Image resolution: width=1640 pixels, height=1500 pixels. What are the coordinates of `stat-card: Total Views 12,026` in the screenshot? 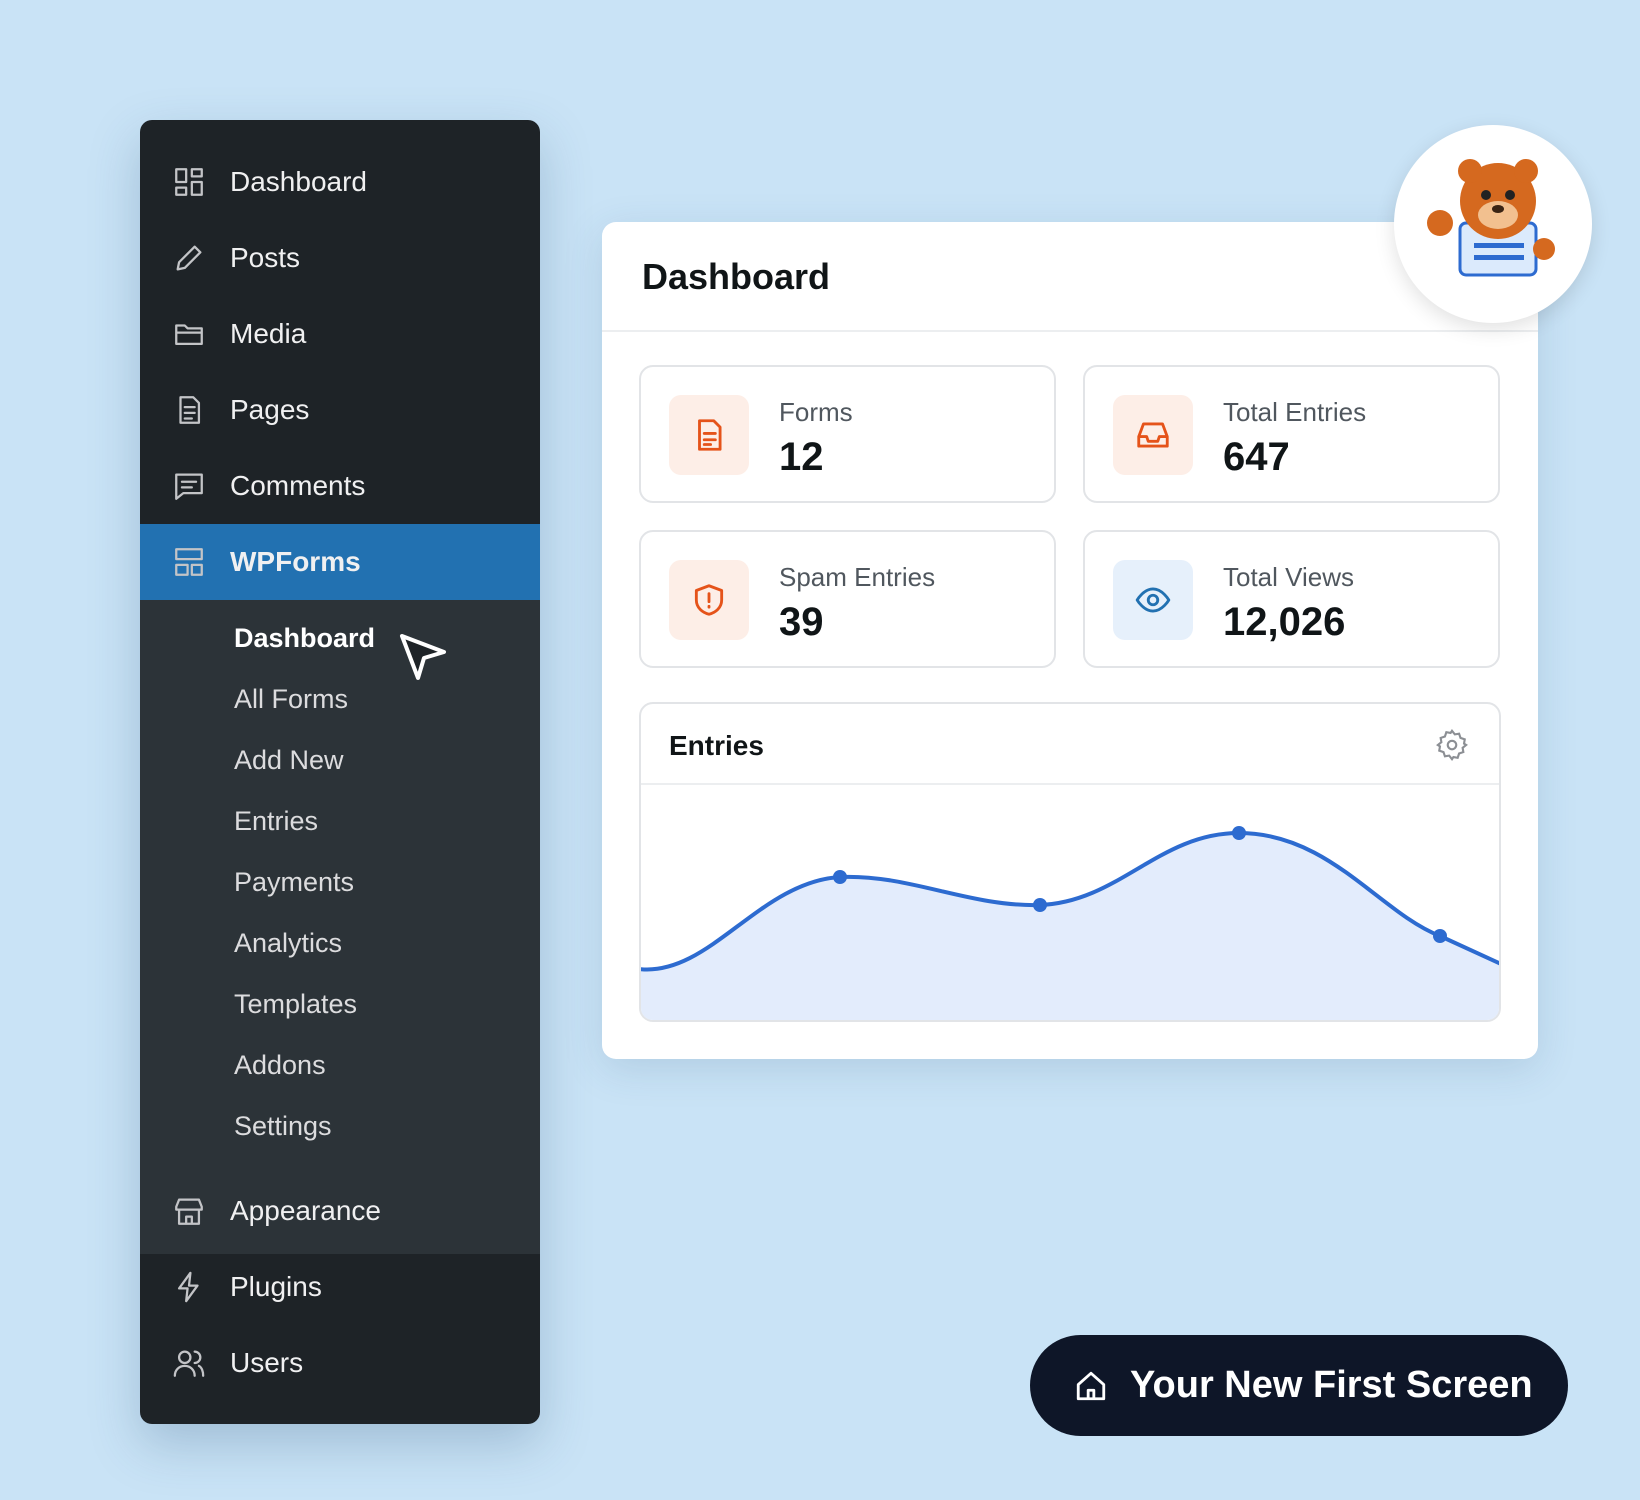 It's located at (1291, 599).